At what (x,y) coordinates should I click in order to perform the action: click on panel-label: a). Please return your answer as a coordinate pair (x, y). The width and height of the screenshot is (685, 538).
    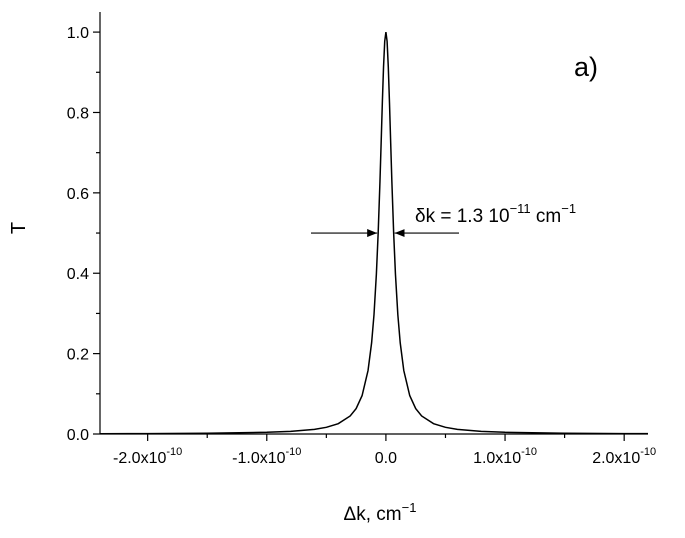
    Looking at the image, I should click on (586, 67).